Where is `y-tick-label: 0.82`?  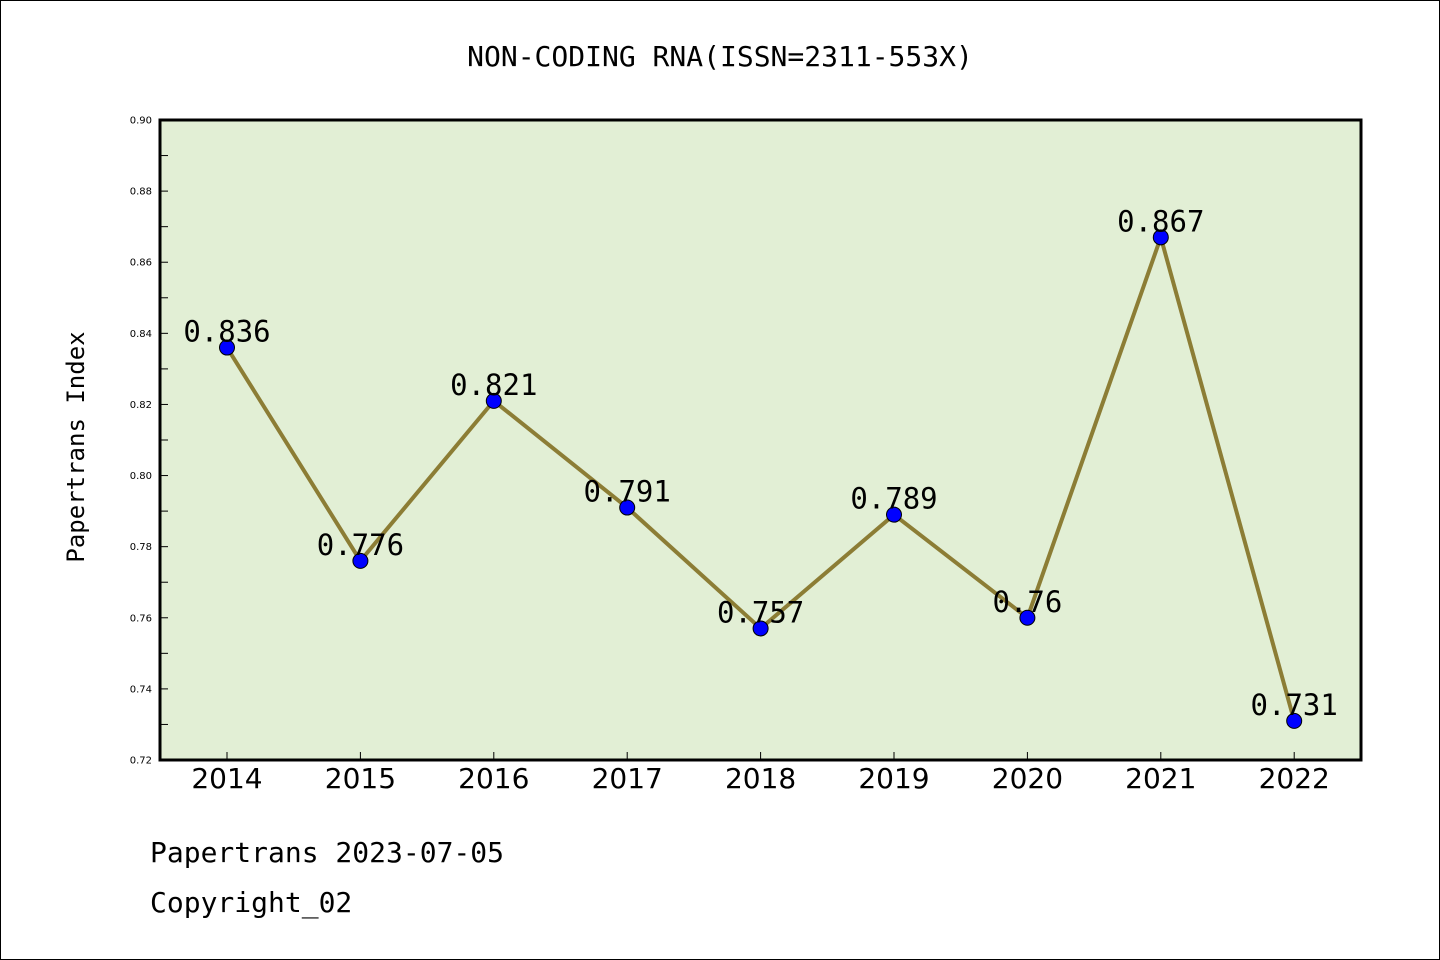 y-tick-label: 0.82 is located at coordinates (141, 405).